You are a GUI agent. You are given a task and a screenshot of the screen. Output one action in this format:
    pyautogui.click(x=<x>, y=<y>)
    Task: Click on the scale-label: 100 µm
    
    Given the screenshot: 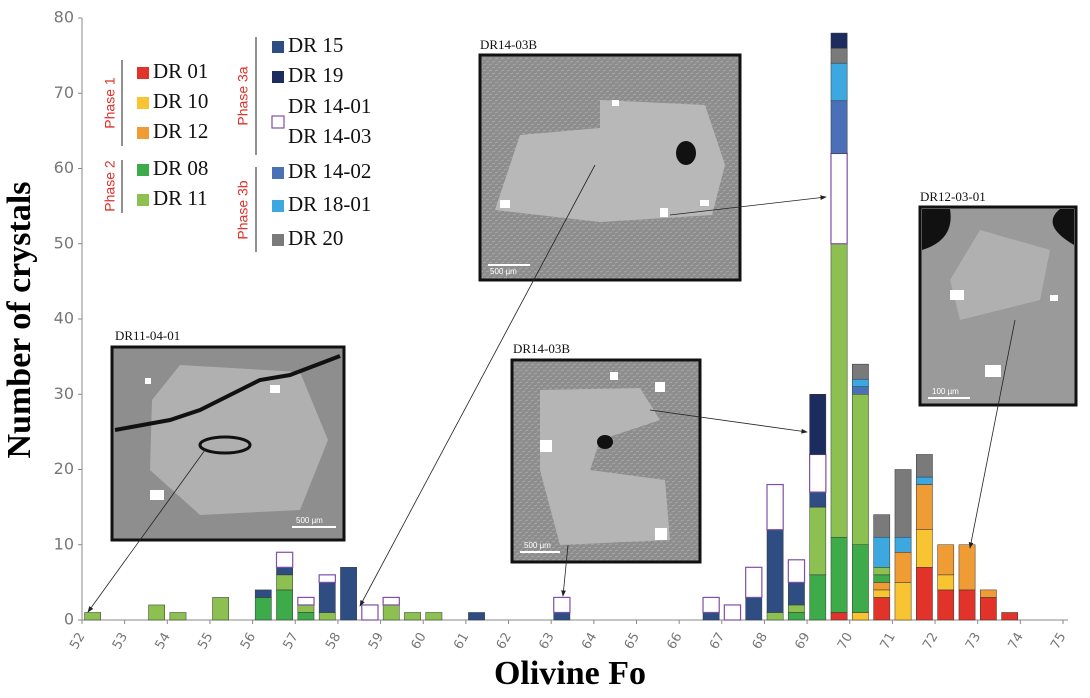 What is the action you would take?
    pyautogui.click(x=945, y=391)
    